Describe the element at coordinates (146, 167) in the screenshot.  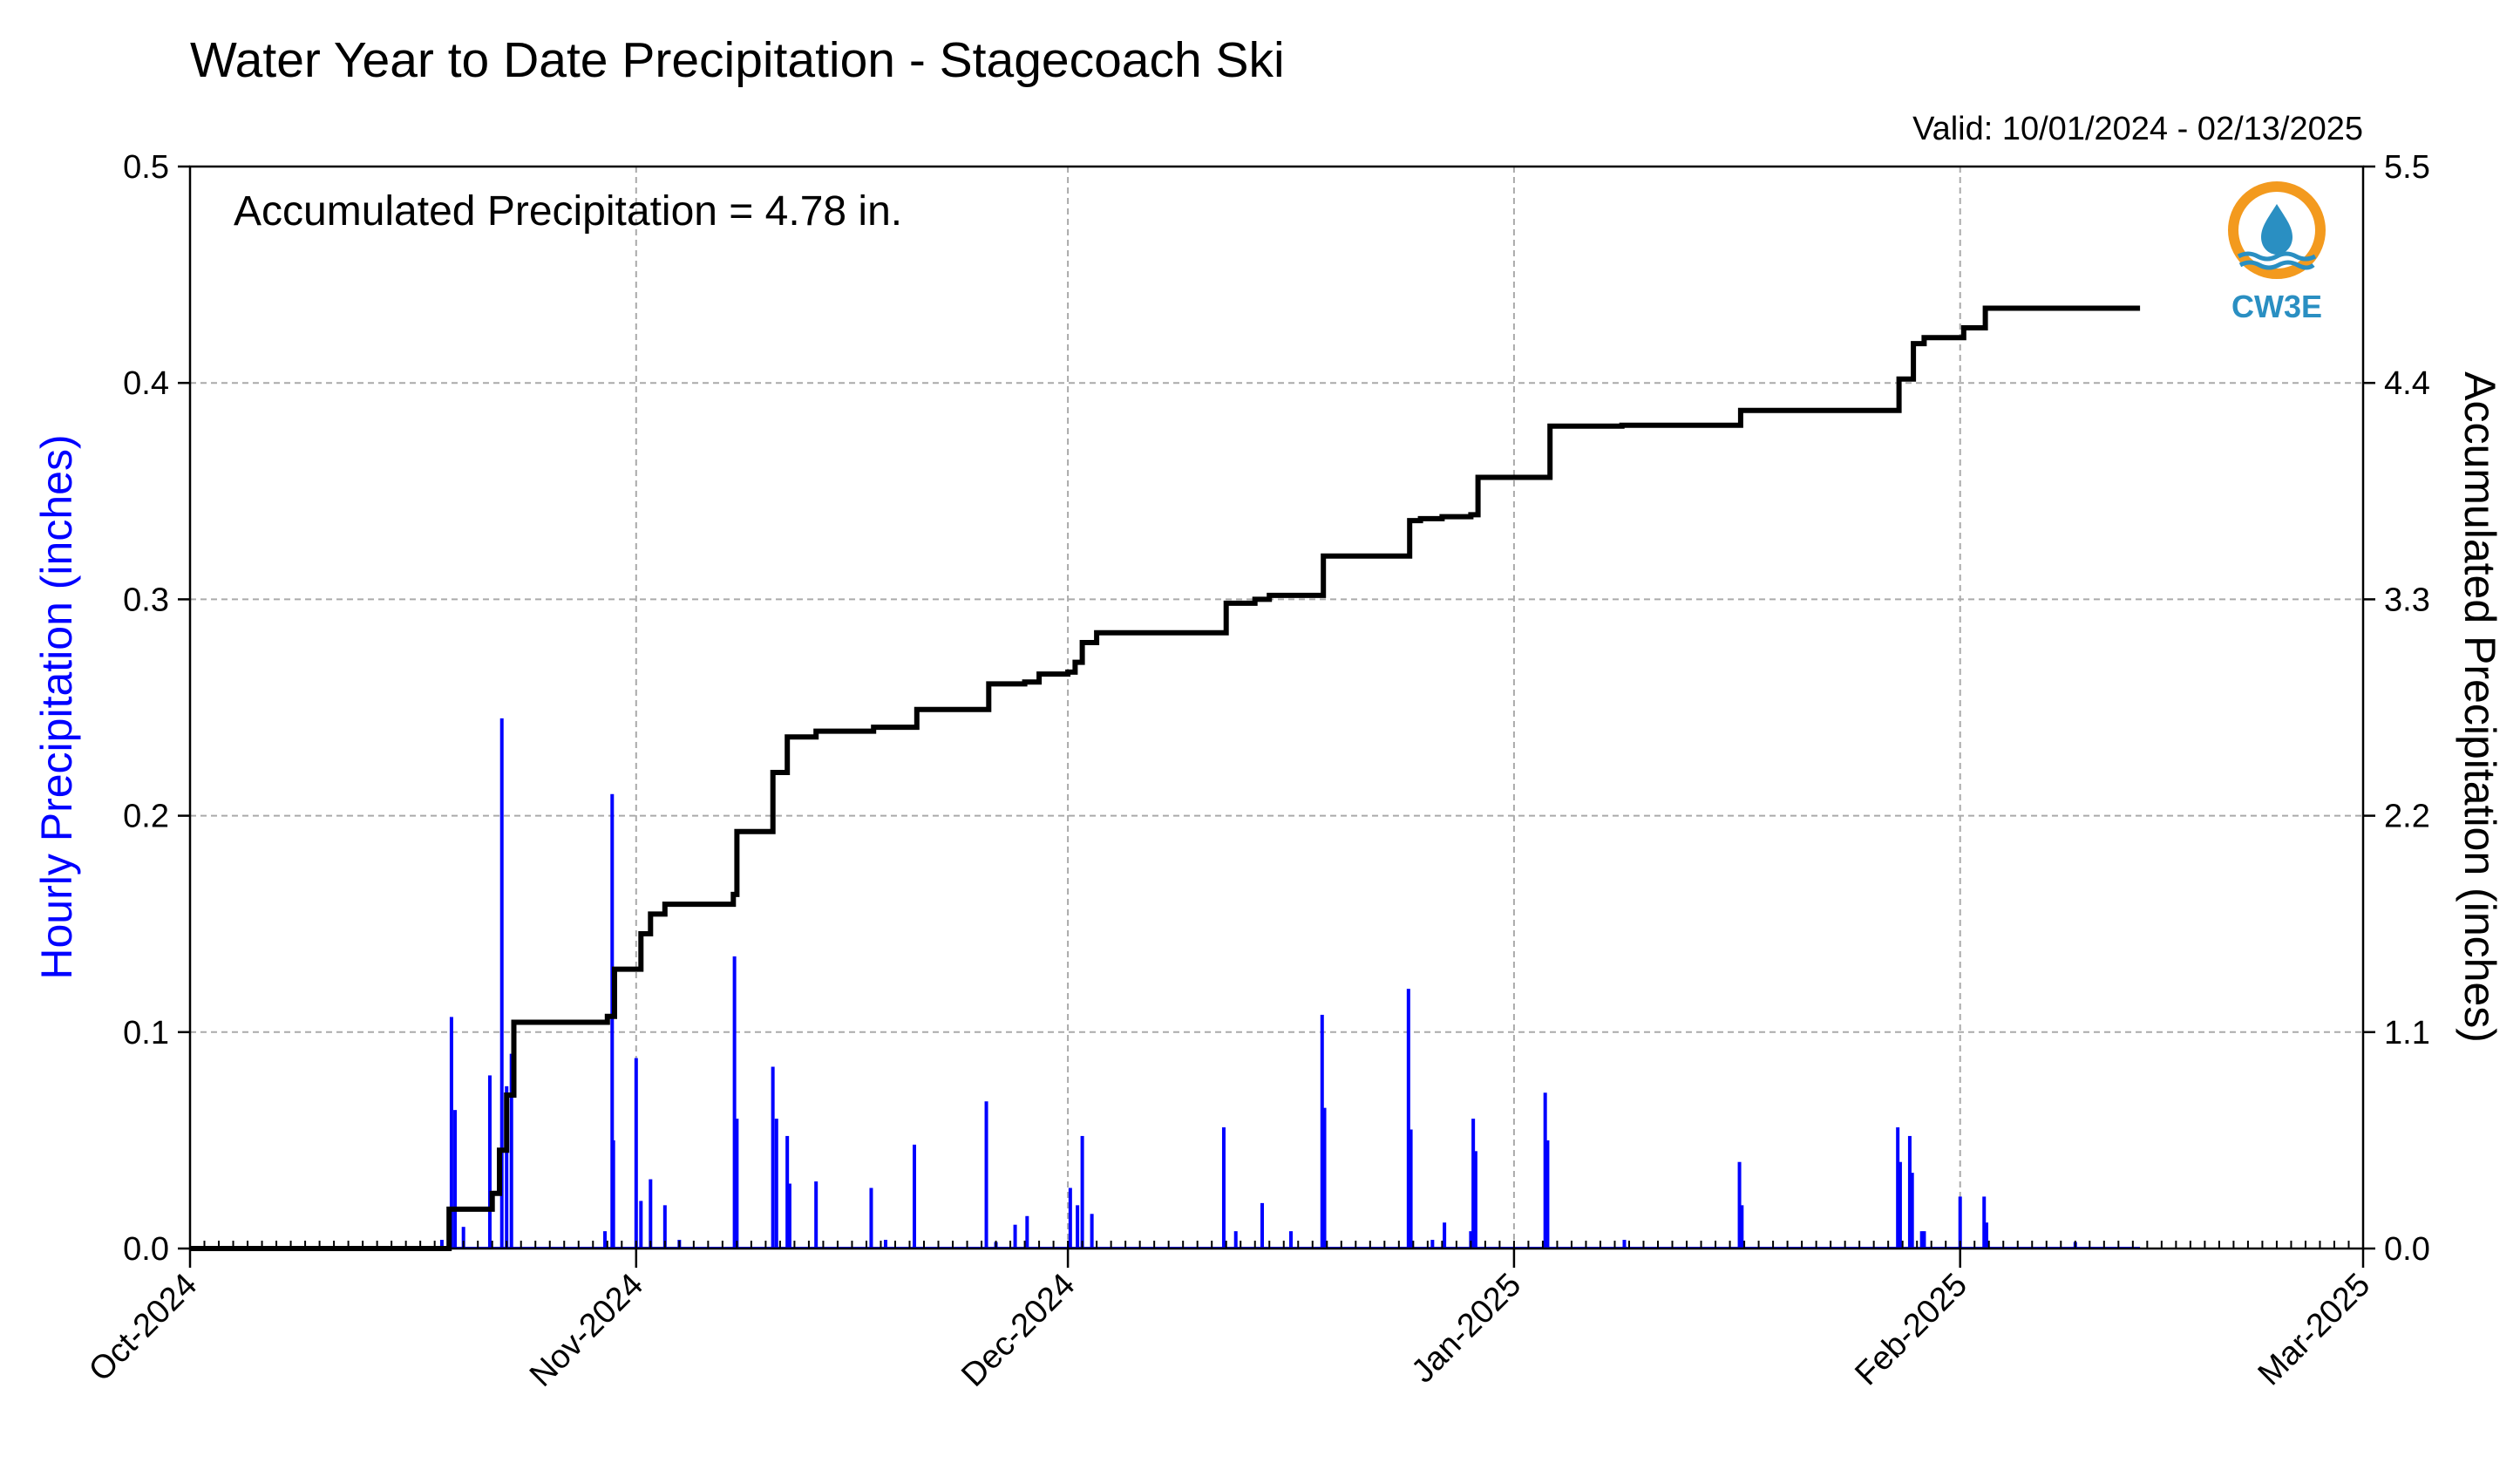
I see `y-tick-label-left: 0.5` at that location.